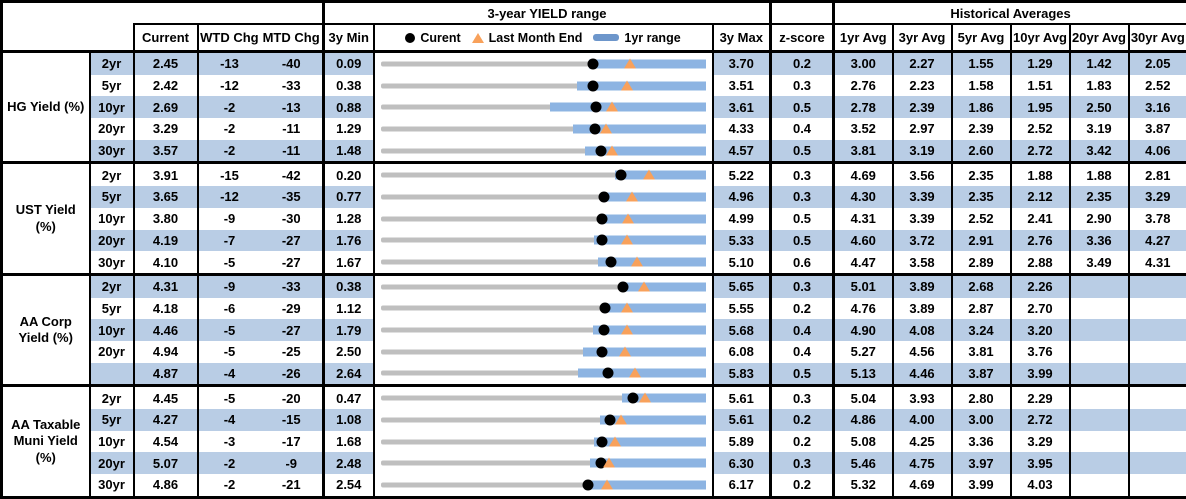  Describe the element at coordinates (742, 38) in the screenshot. I see `col-header-3y-max: 3y Max` at that location.